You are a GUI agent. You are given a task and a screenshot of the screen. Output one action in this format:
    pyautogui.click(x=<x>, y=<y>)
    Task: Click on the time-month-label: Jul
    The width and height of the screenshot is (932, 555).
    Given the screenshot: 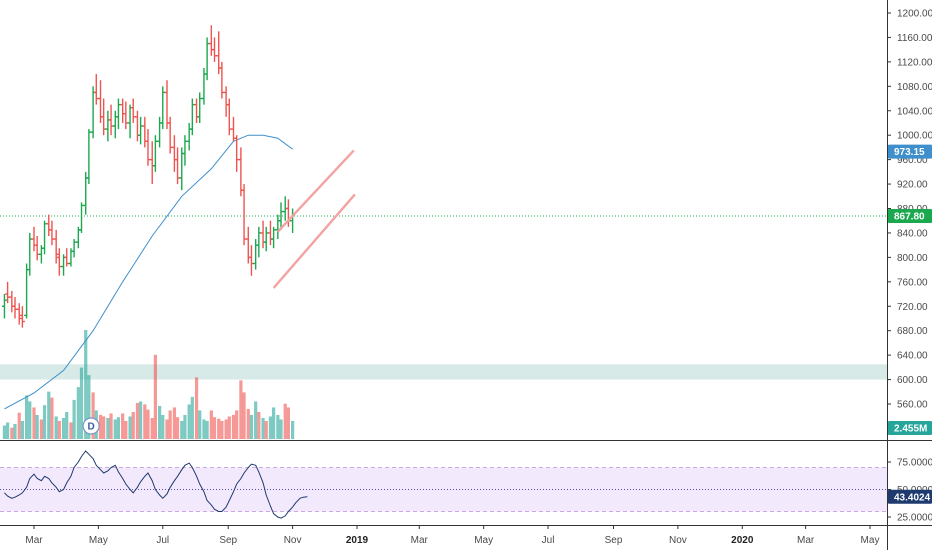 What is the action you would take?
    pyautogui.click(x=548, y=540)
    